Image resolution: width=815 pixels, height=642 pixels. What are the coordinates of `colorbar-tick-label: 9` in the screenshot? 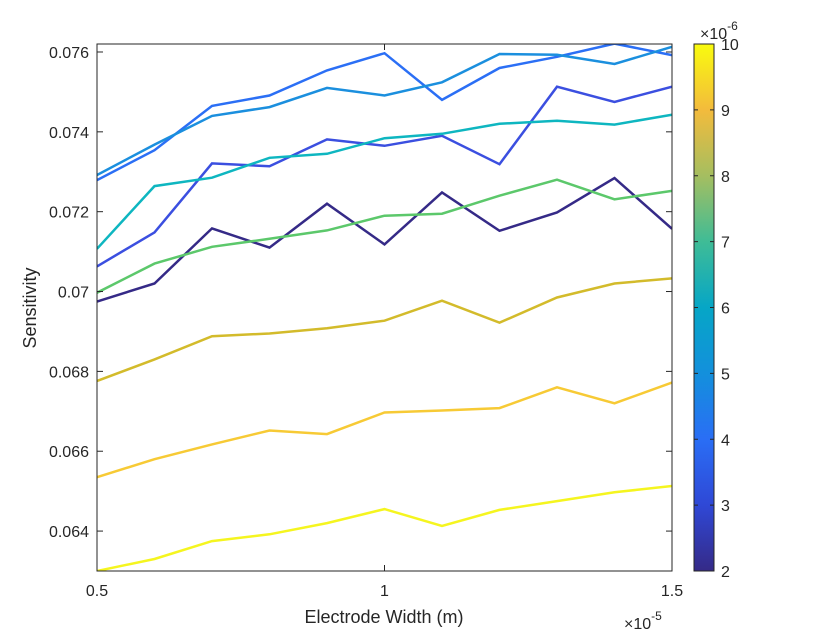 It's located at (725, 111).